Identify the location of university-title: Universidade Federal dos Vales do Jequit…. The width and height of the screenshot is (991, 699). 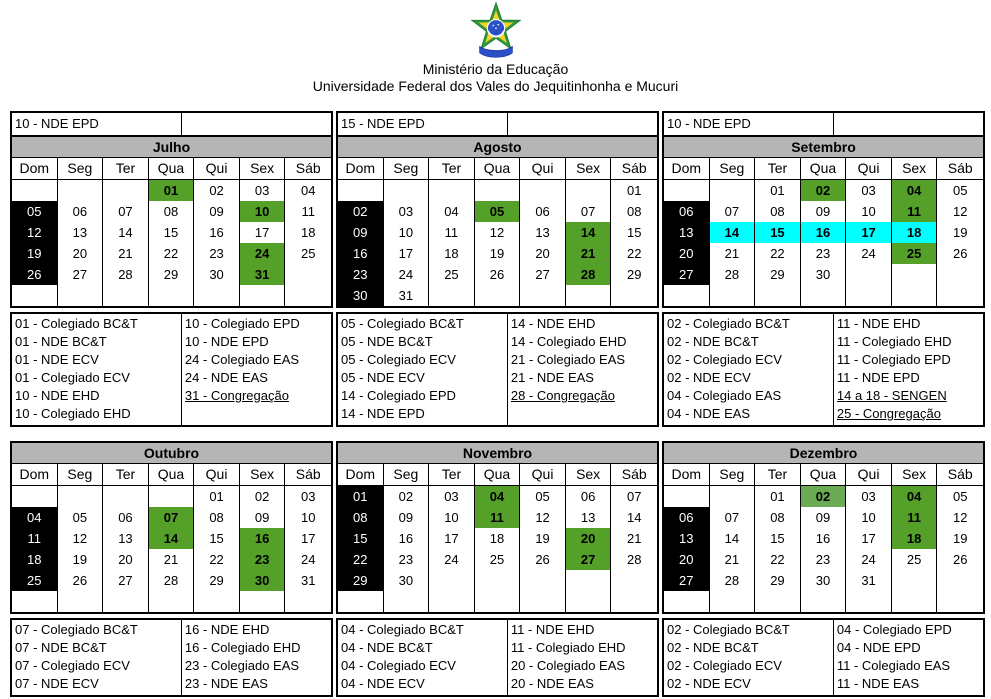
(495, 86).